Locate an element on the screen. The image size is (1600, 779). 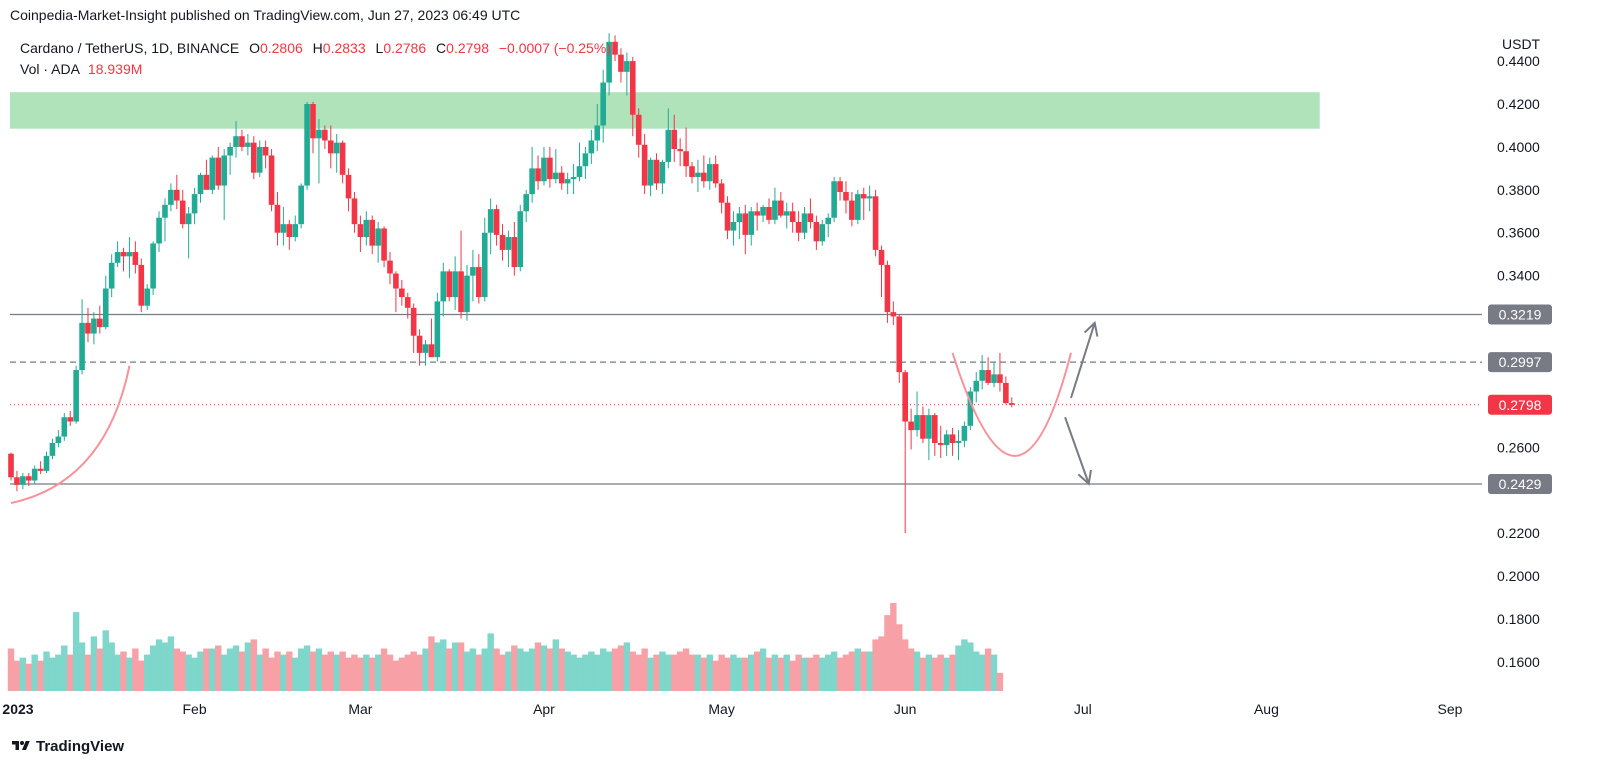
pattern-curve is located at coordinates (70, 435).